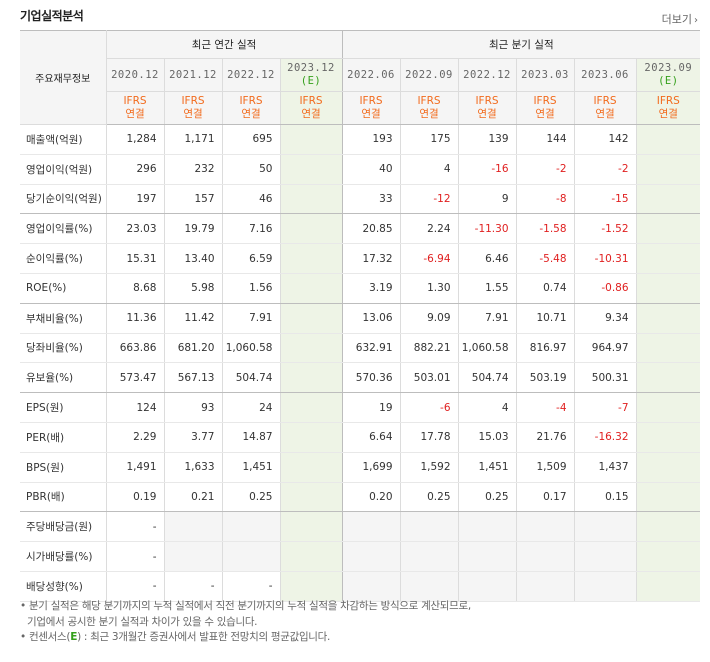  Describe the element at coordinates (605, 75) in the screenshot. I see `period-header: 2023.06` at that location.